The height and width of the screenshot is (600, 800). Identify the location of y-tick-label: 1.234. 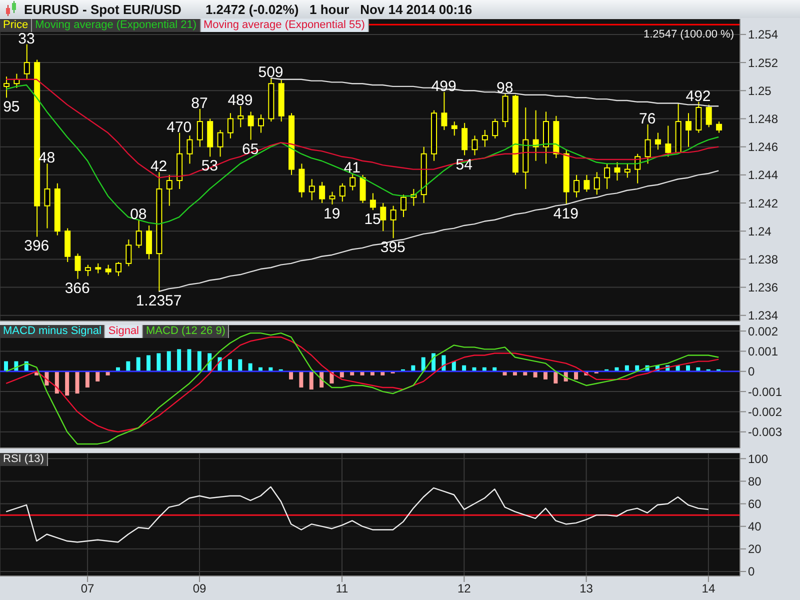
(763, 315).